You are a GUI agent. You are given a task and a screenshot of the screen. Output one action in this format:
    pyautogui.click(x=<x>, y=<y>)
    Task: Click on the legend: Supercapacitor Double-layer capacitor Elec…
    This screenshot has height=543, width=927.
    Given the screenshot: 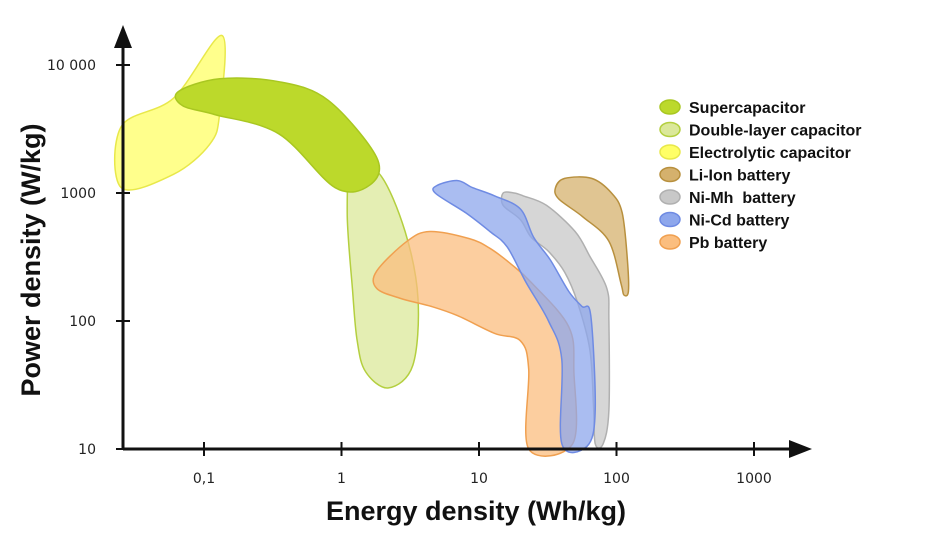 What is the action you would take?
    pyautogui.click(x=760, y=175)
    